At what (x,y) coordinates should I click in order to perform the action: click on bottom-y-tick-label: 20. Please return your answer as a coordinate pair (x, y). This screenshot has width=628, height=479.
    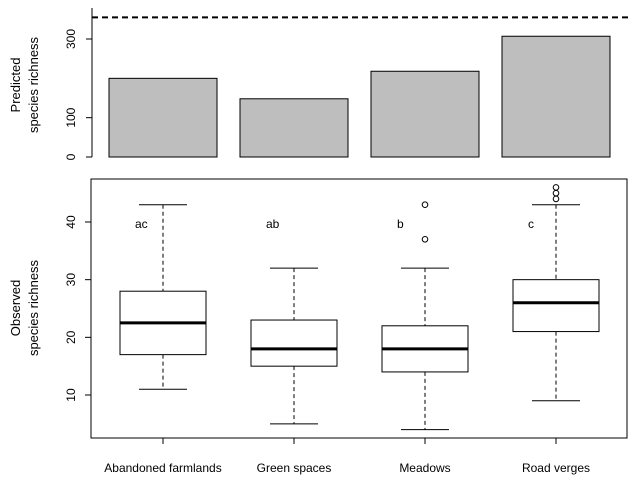
    Looking at the image, I should click on (71, 337).